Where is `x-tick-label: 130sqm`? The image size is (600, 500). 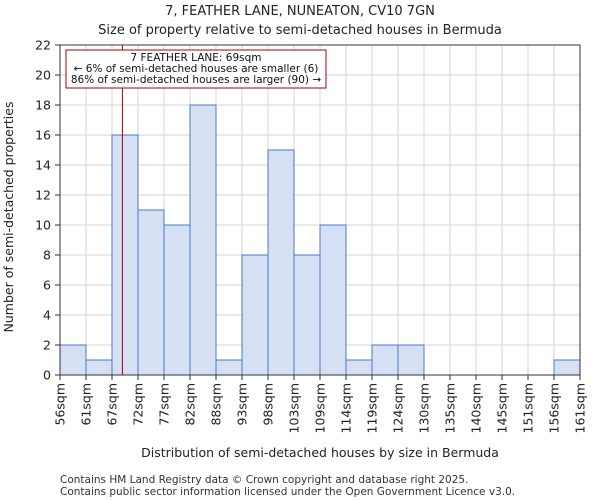 x-tick-label: 130sqm is located at coordinates (424, 408).